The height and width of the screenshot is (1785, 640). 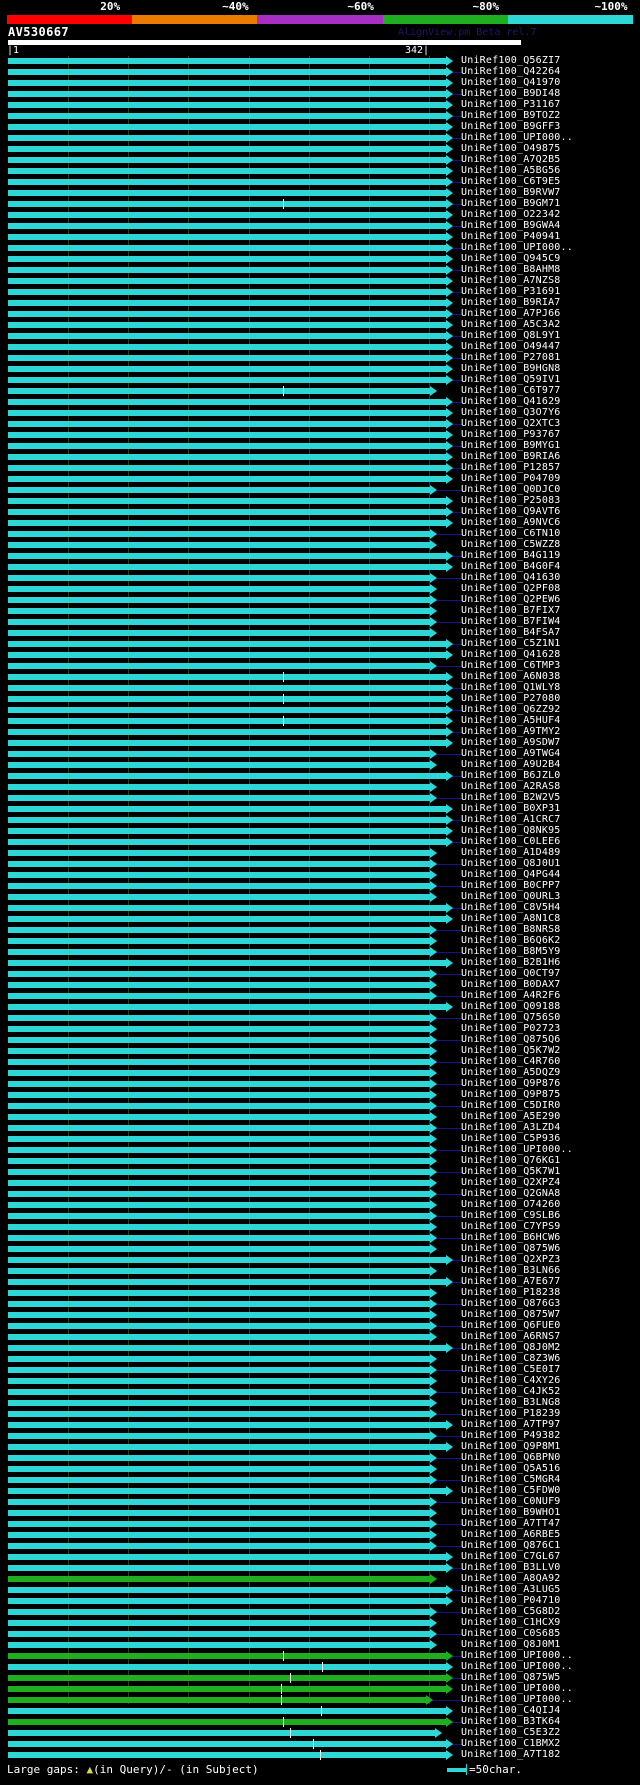 What do you see at coordinates (320, 831) in the screenshot?
I see `alignment-row: UniRef100_Q8NK95` at bounding box center [320, 831].